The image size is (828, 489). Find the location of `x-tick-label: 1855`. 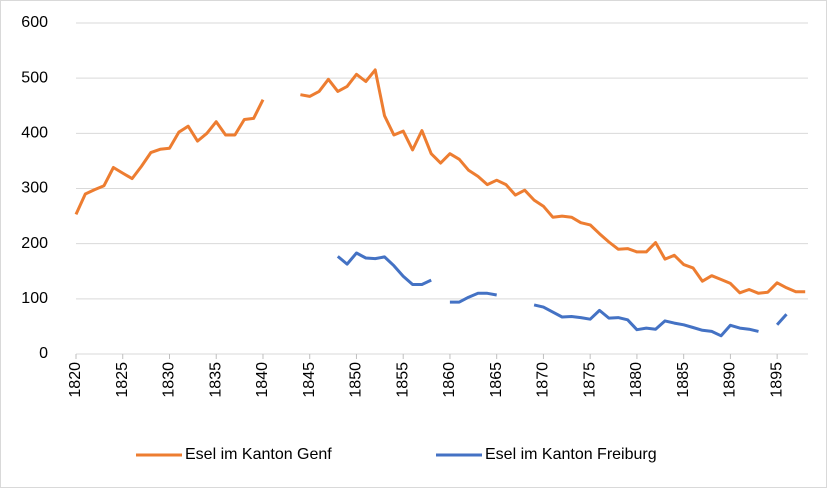

x-tick-label: 1855 is located at coordinates (402, 380).